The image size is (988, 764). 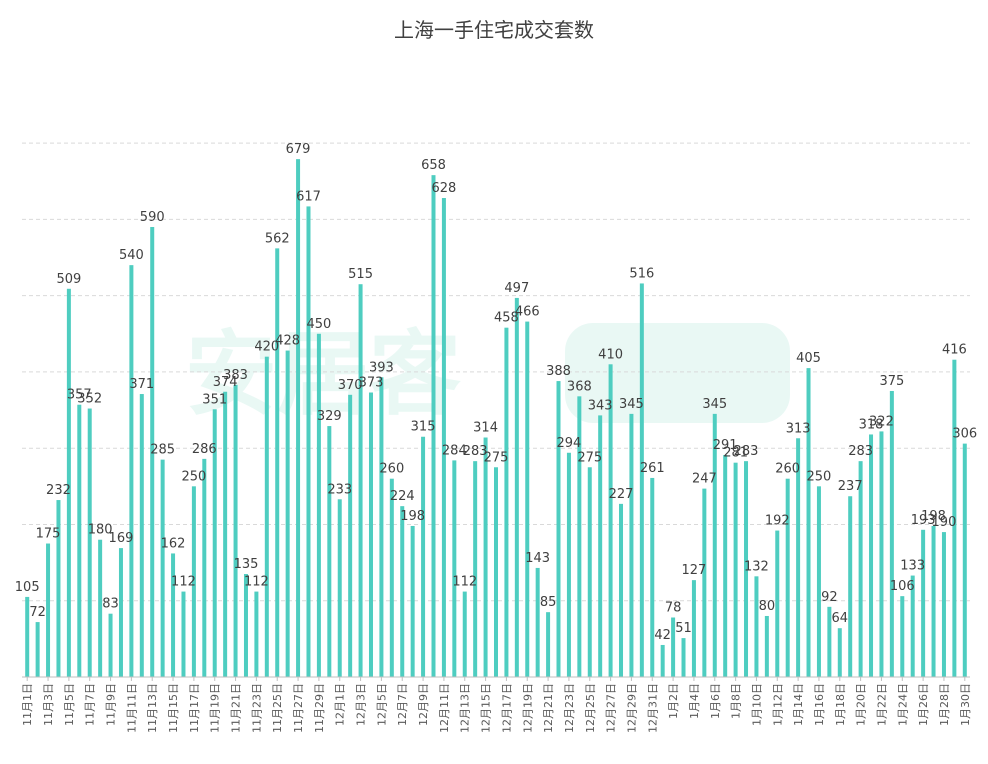 What do you see at coordinates (423, 704) in the screenshot?
I see `x-tick-label: 12月9日` at bounding box center [423, 704].